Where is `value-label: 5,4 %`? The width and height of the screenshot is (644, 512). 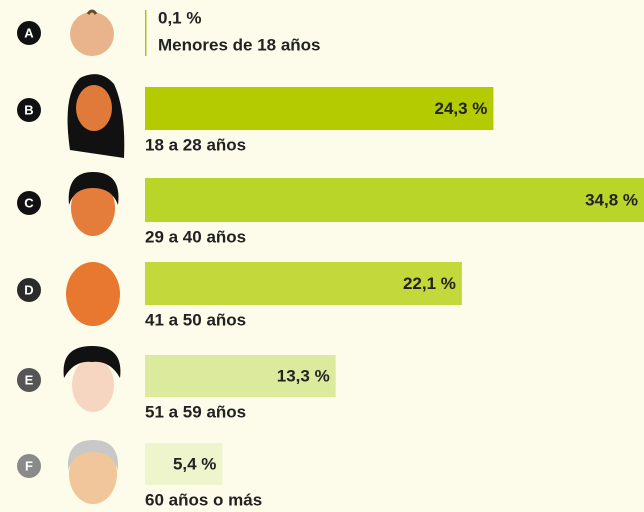 value-label: 5,4 % is located at coordinates (194, 463).